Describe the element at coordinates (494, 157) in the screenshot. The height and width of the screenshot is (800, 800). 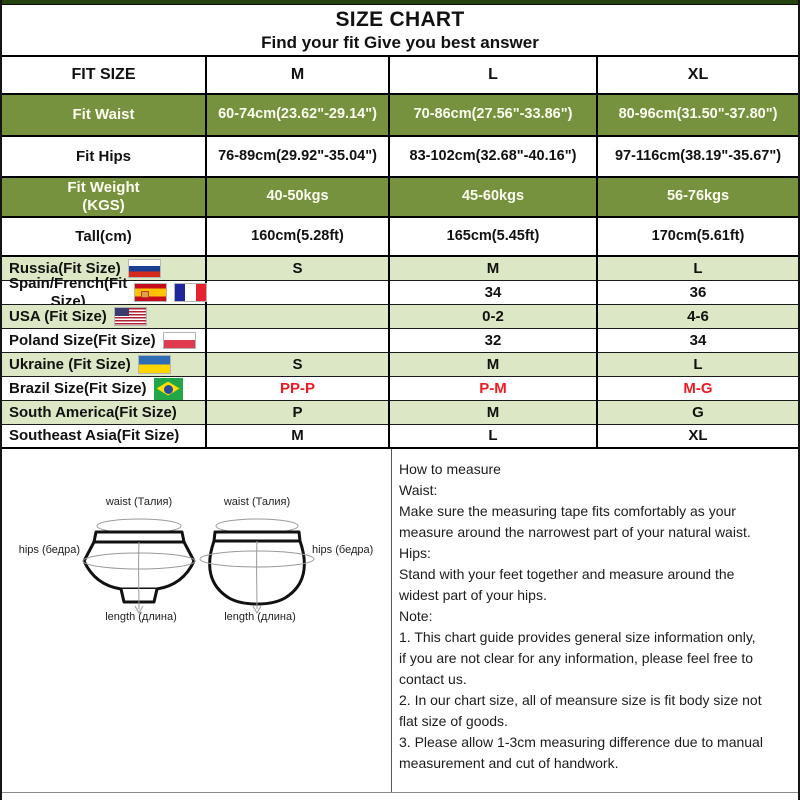
I see `measure-value-cell: 83-102cm(32.68"-40.16")` at that location.